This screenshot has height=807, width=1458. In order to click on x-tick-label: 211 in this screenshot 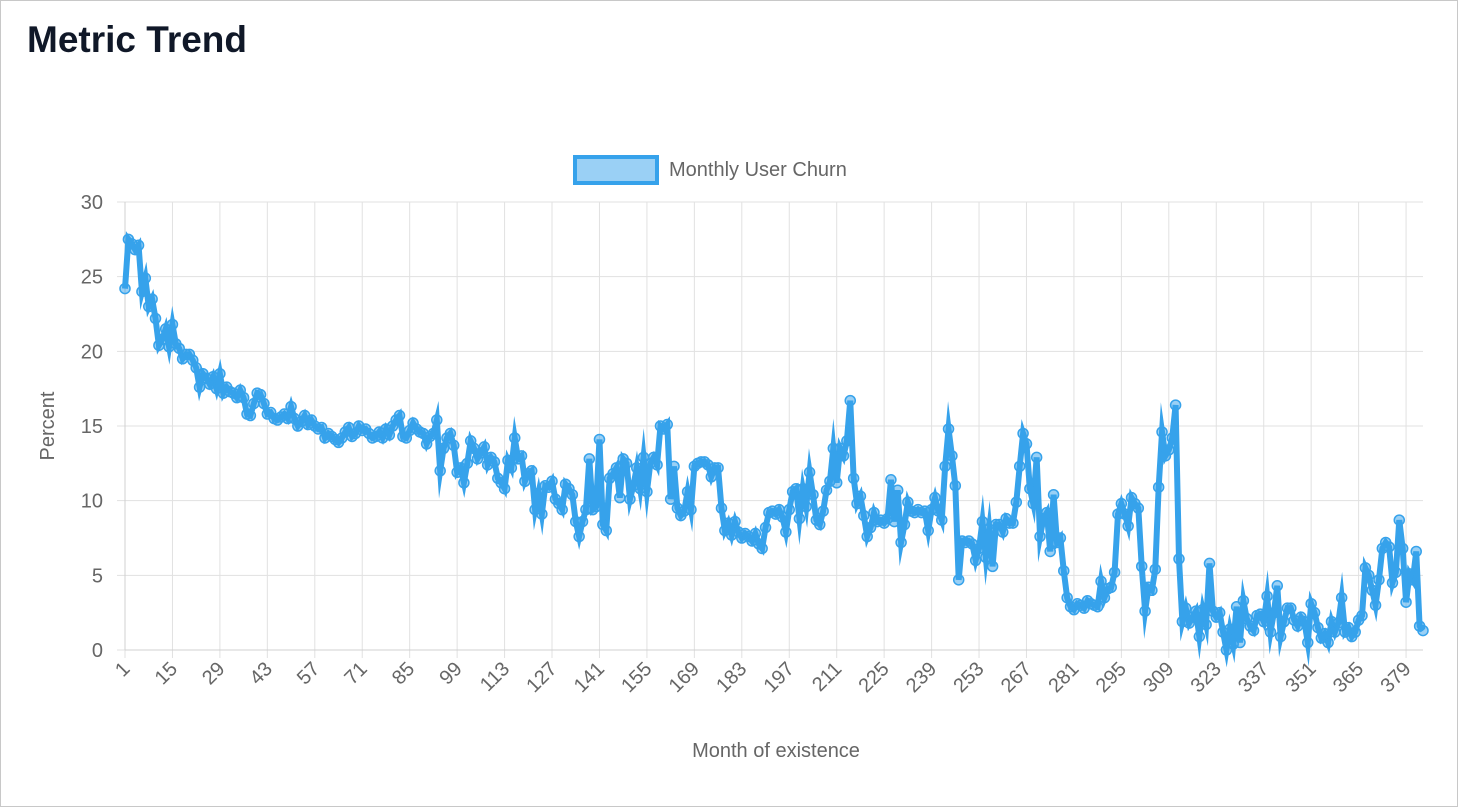, I will do `click(827, 677)`.